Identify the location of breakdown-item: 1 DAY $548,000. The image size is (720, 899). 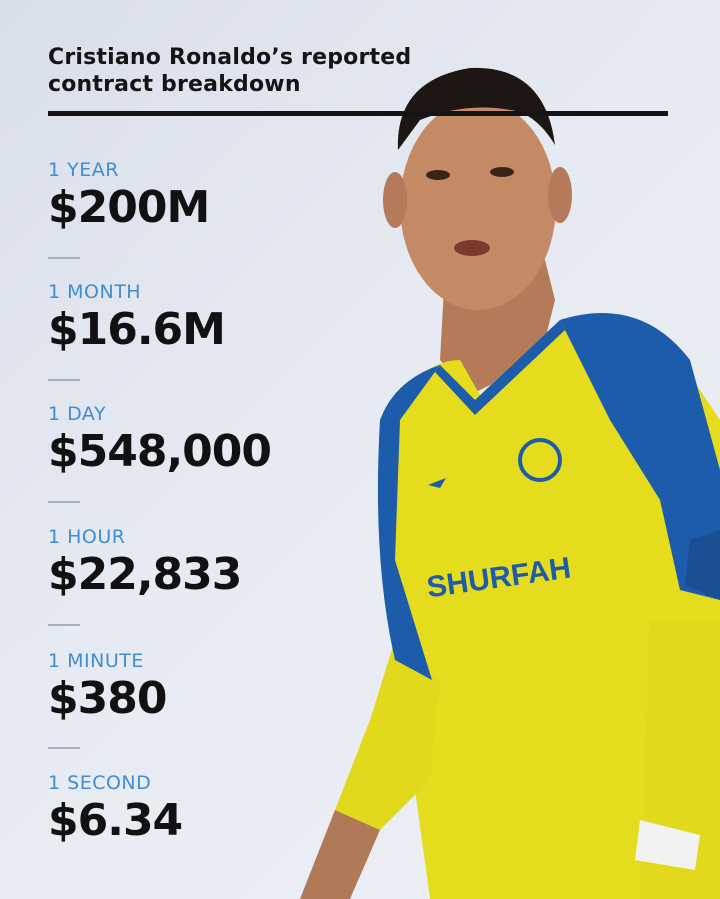
(160, 440).